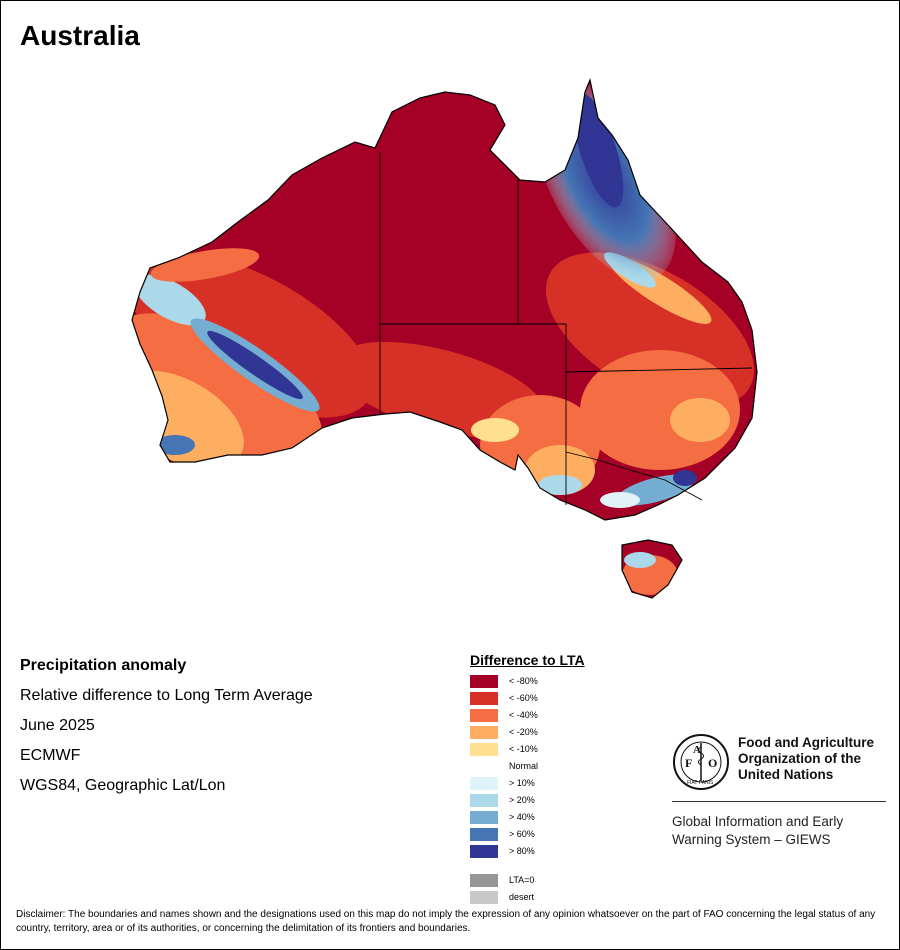  I want to click on legend-label: < -10%, so click(523, 749).